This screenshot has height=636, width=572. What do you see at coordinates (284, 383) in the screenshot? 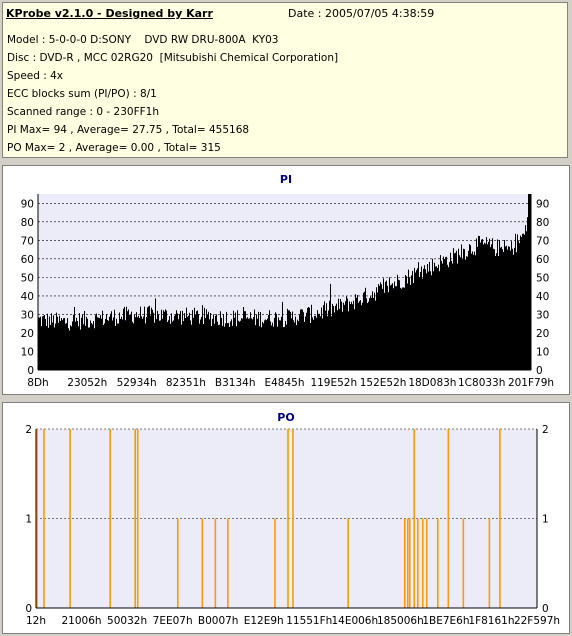
I see `pi-xtick-label: E4845h` at bounding box center [284, 383].